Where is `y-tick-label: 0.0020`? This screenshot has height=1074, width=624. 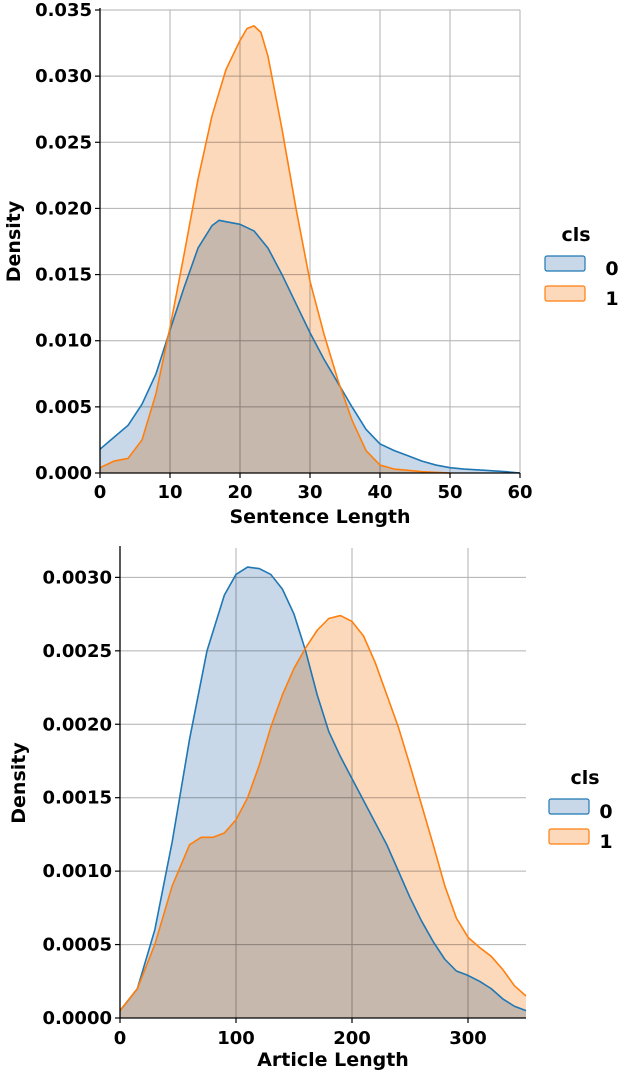 y-tick-label: 0.0020 is located at coordinates (77, 724).